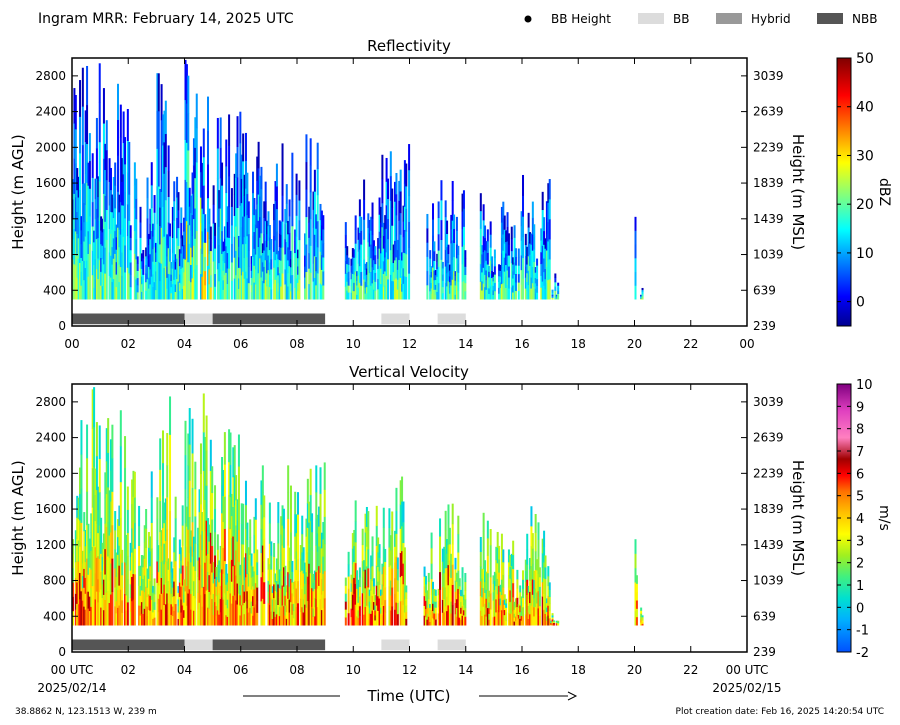 Image resolution: width=900 pixels, height=725 pixels. What do you see at coordinates (409, 372) in the screenshot?
I see `velocity-title: Vertical Velocity` at bounding box center [409, 372].